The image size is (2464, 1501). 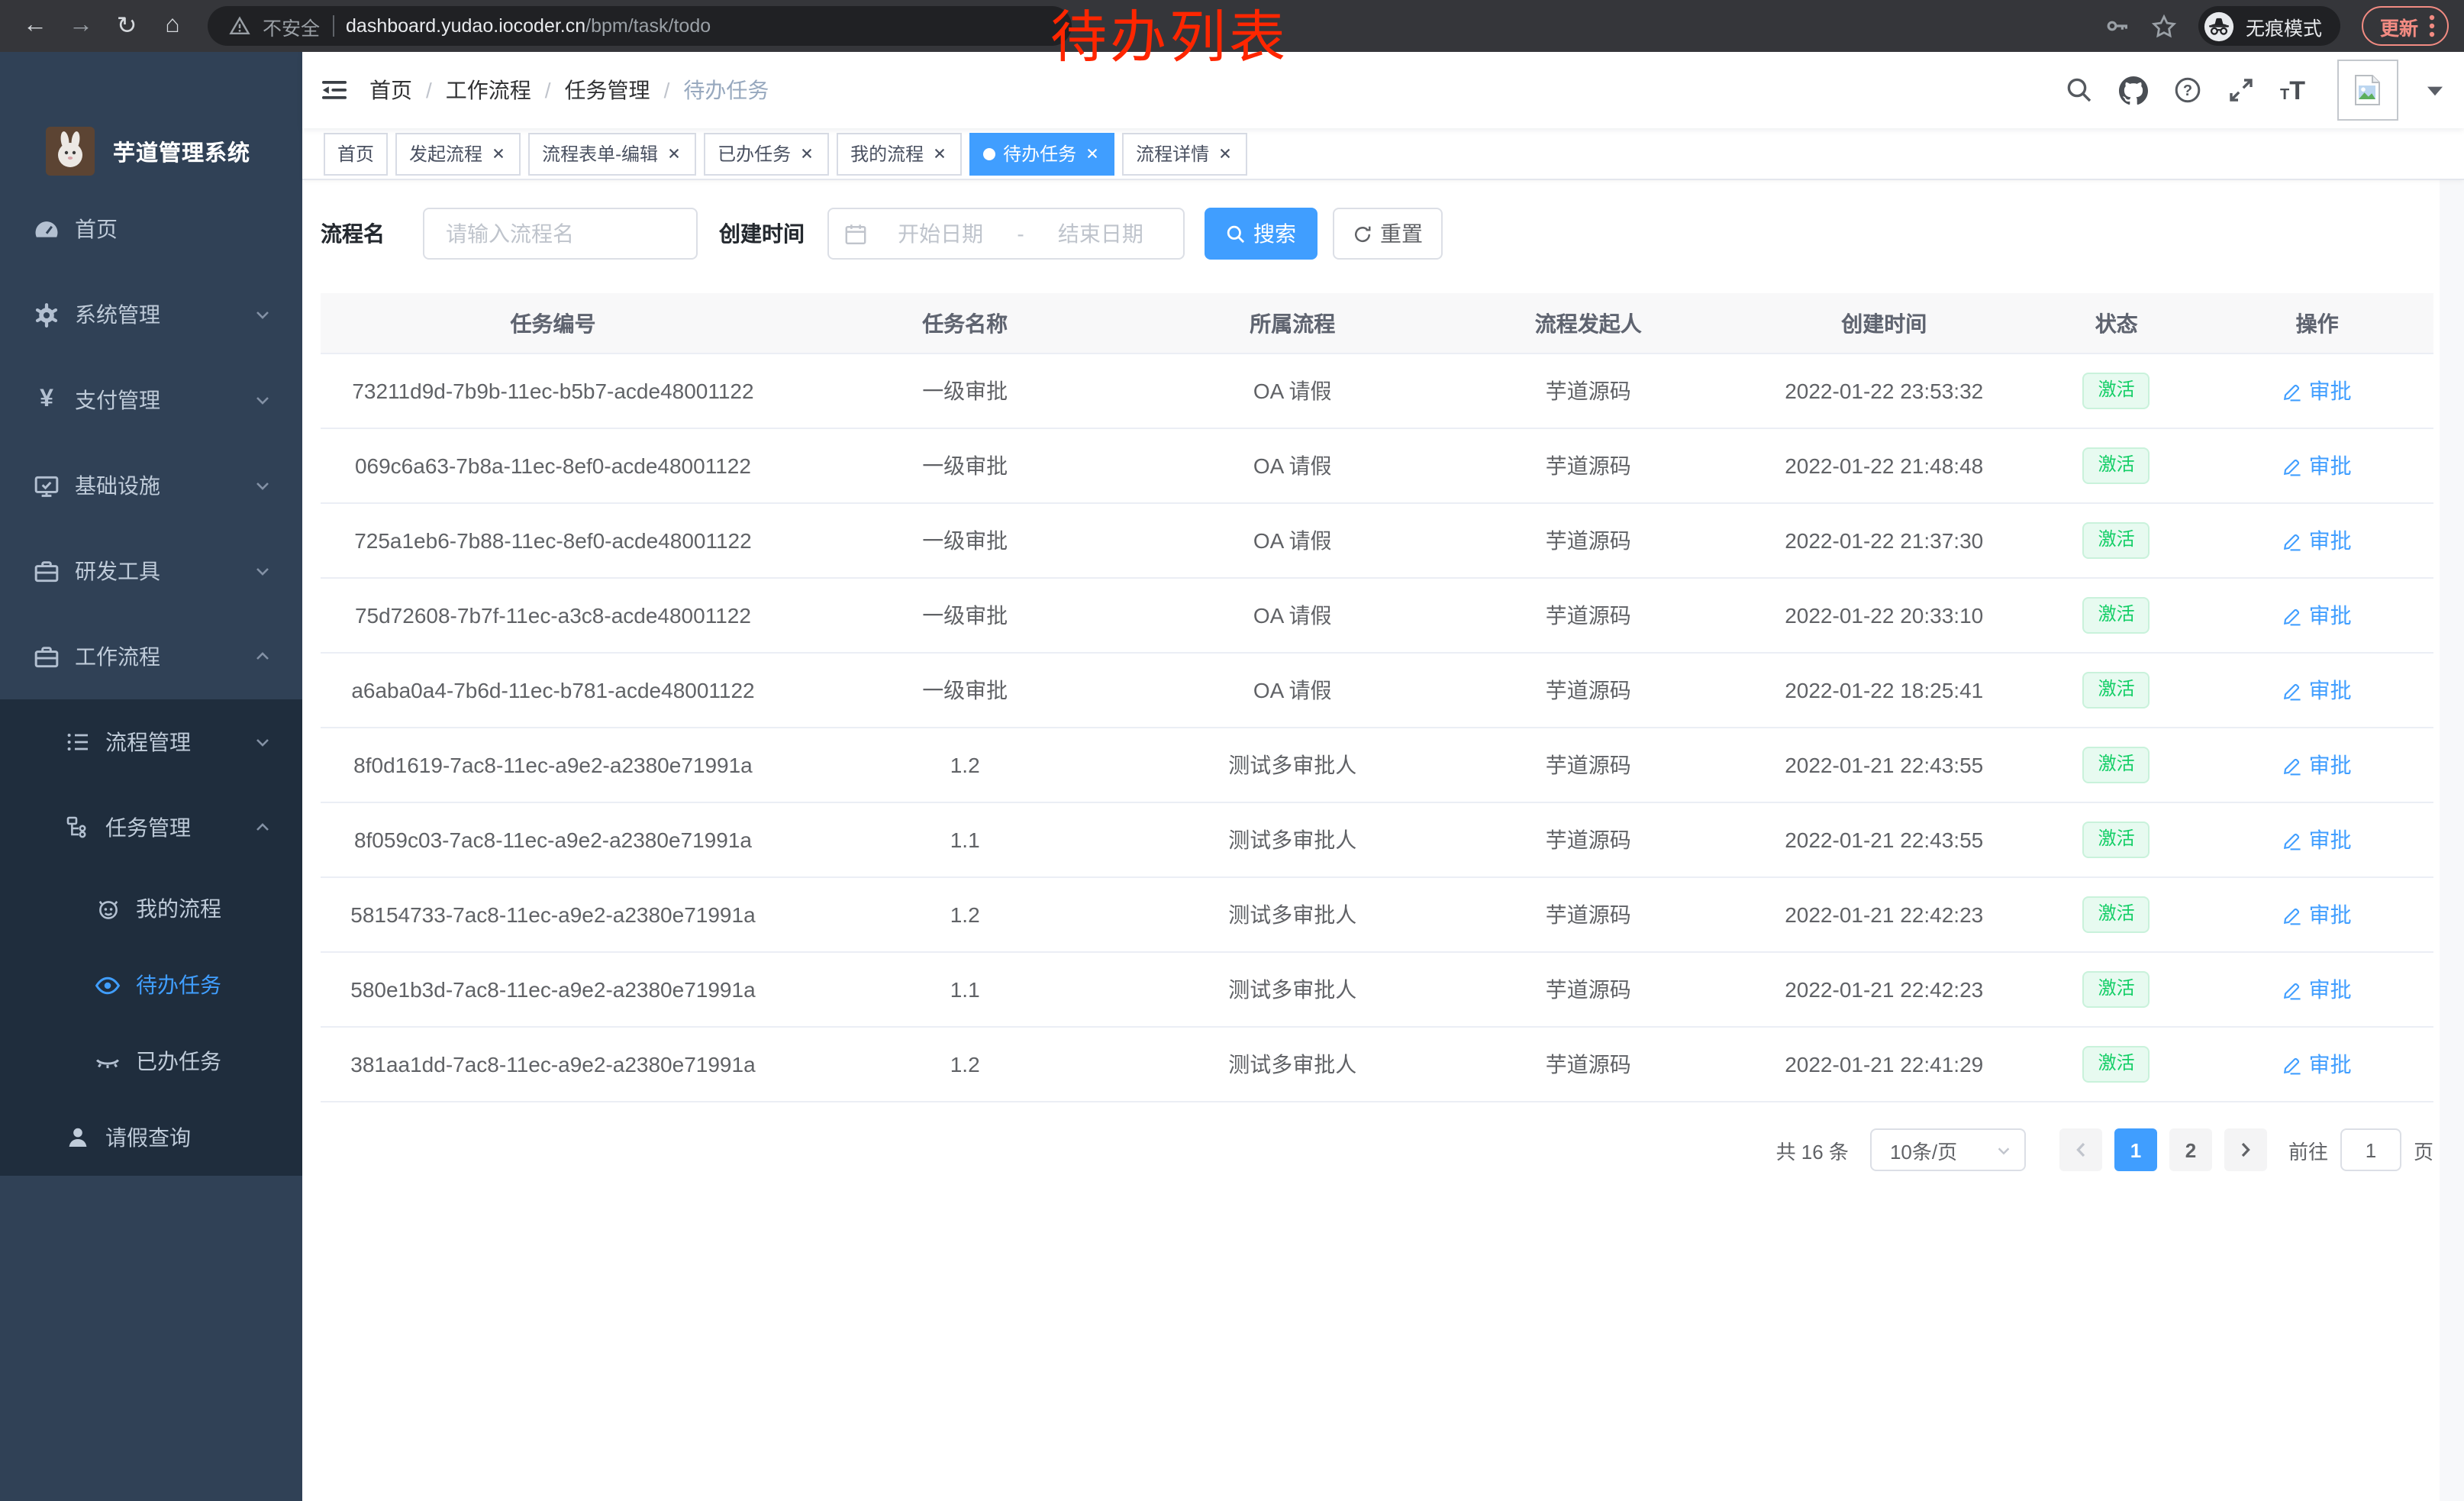 What do you see at coordinates (35, 25) in the screenshot?
I see `browser-back-icon: ←` at bounding box center [35, 25].